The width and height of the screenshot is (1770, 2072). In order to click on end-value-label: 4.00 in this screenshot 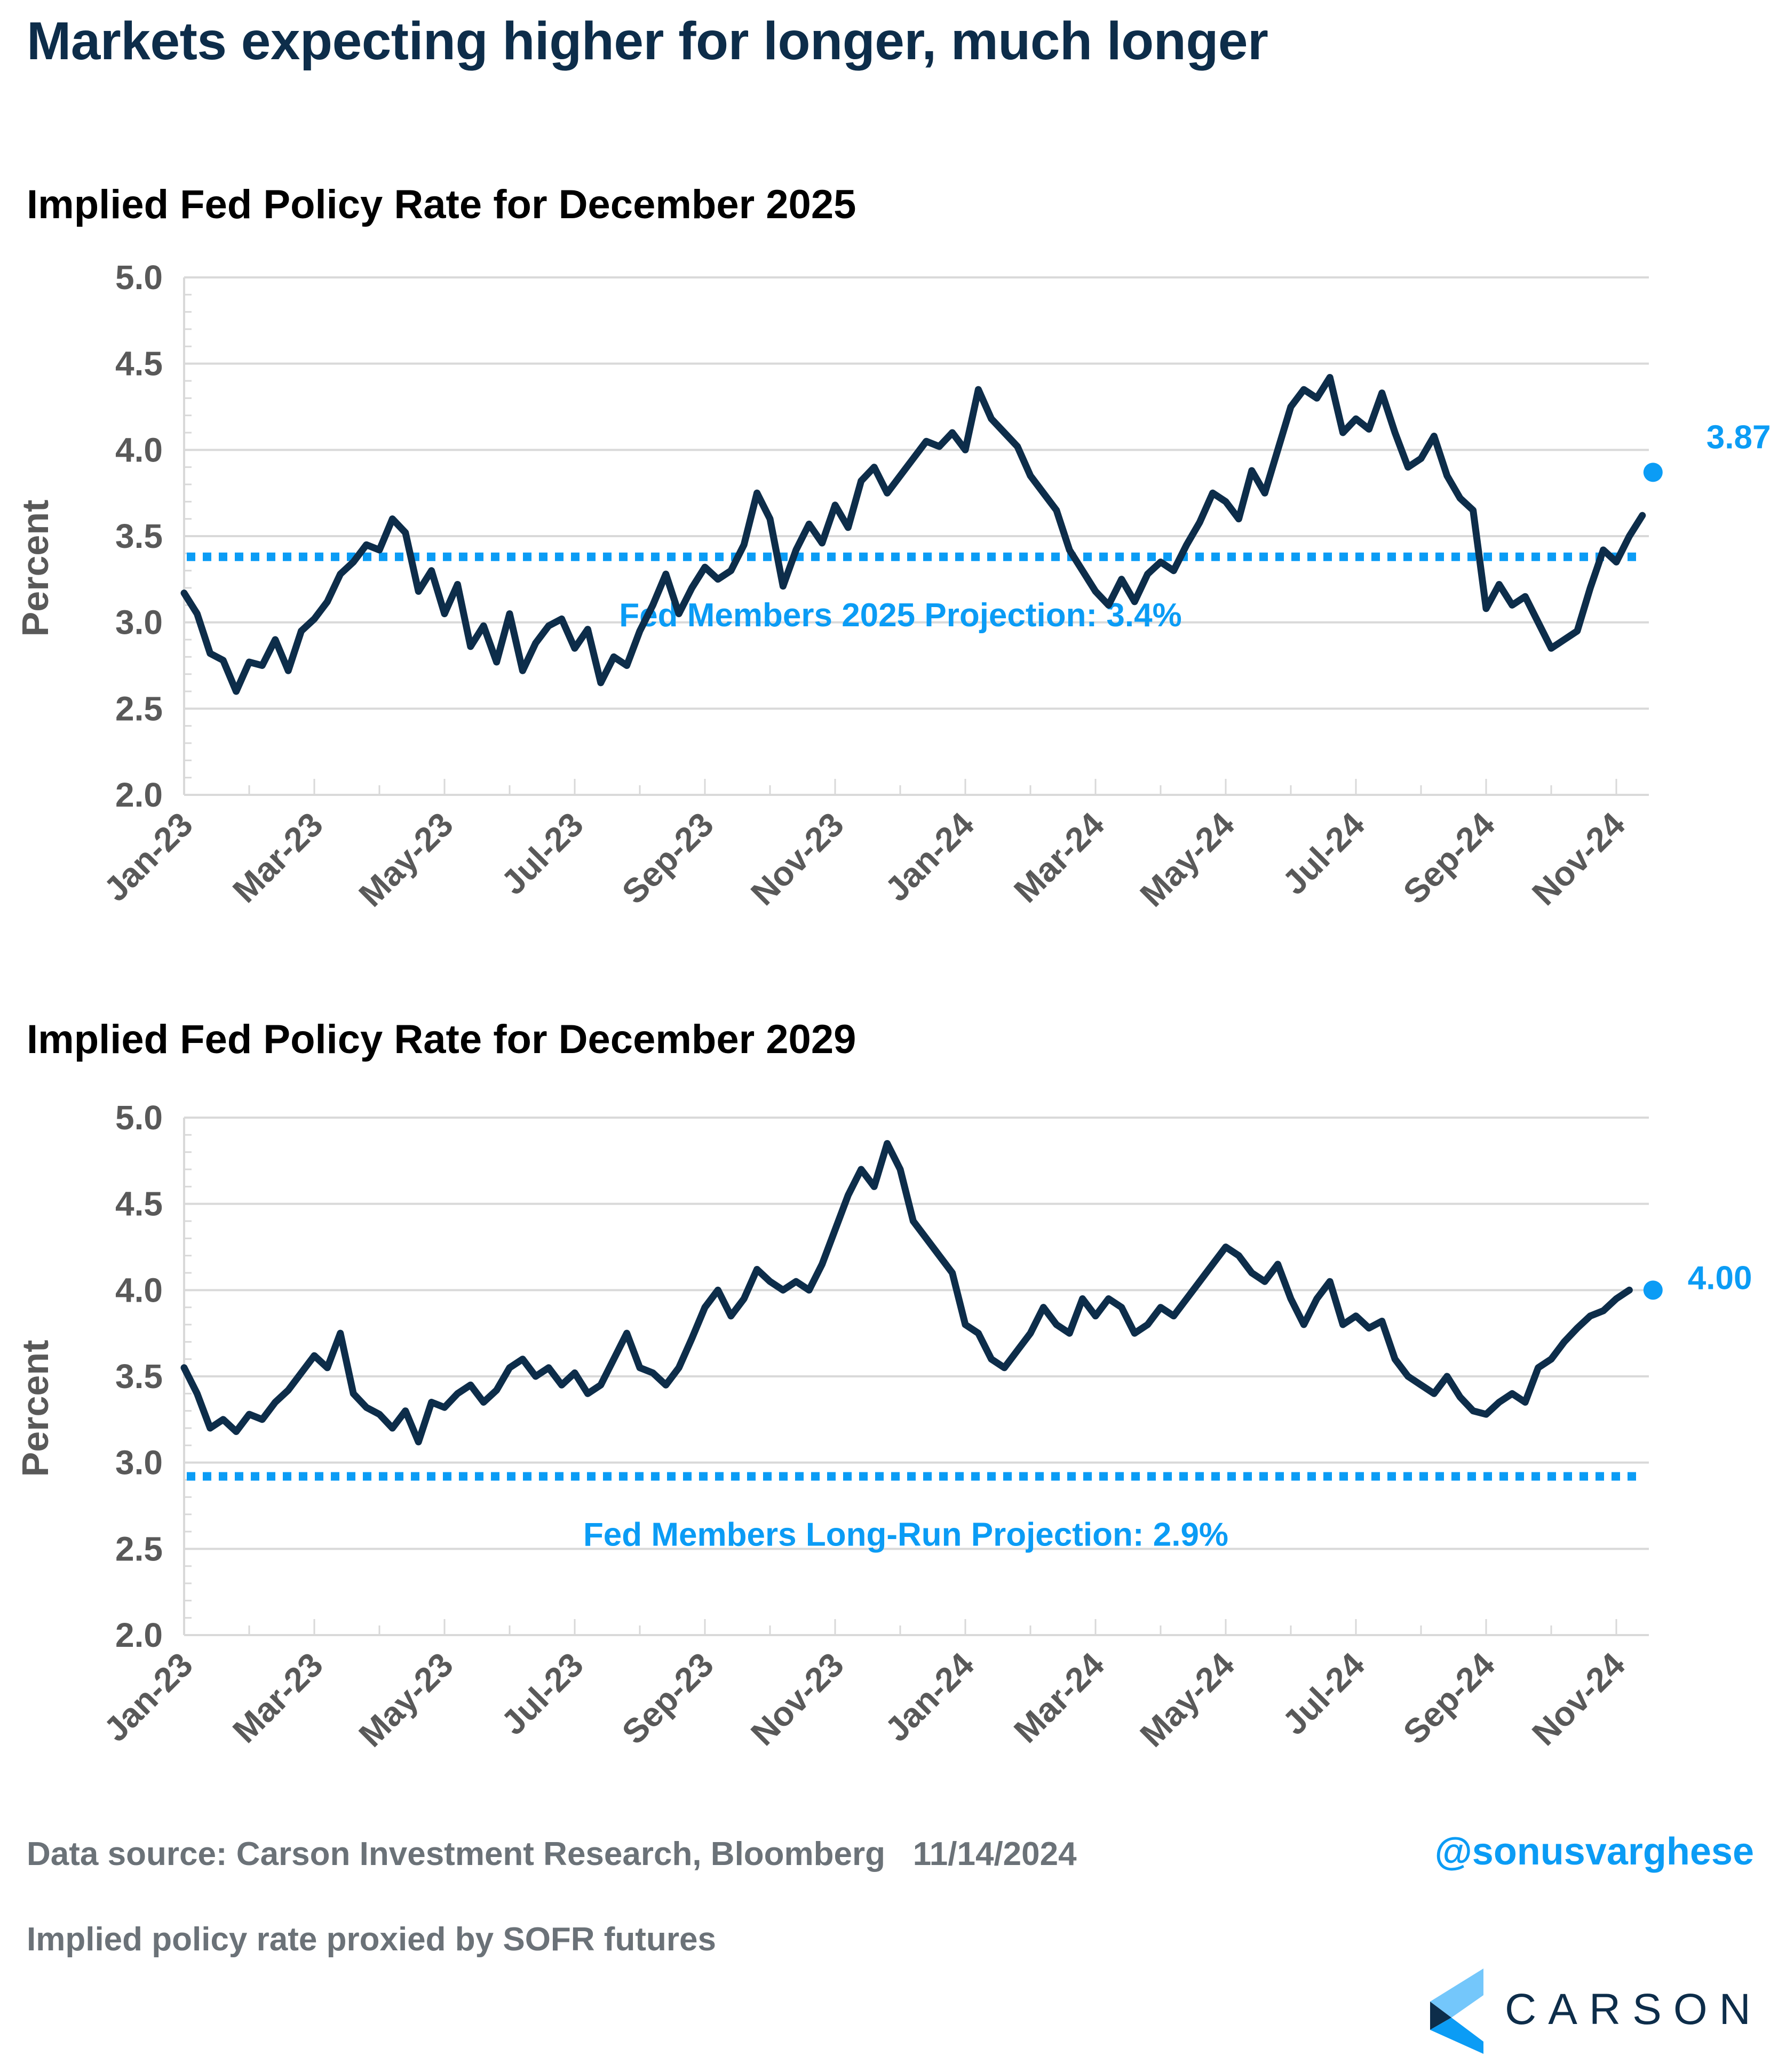, I will do `click(1720, 1278)`.